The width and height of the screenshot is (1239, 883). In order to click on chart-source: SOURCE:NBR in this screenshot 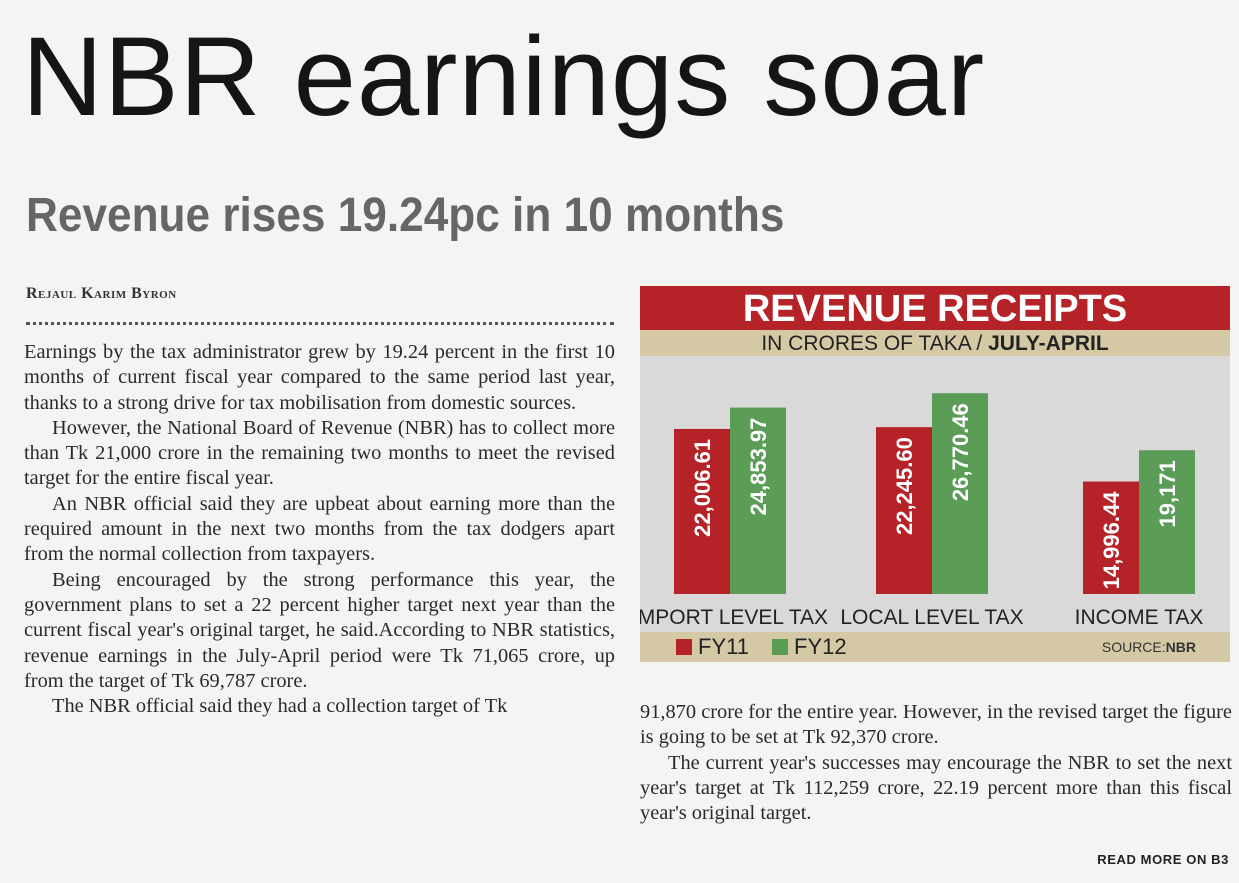, I will do `click(1149, 647)`.